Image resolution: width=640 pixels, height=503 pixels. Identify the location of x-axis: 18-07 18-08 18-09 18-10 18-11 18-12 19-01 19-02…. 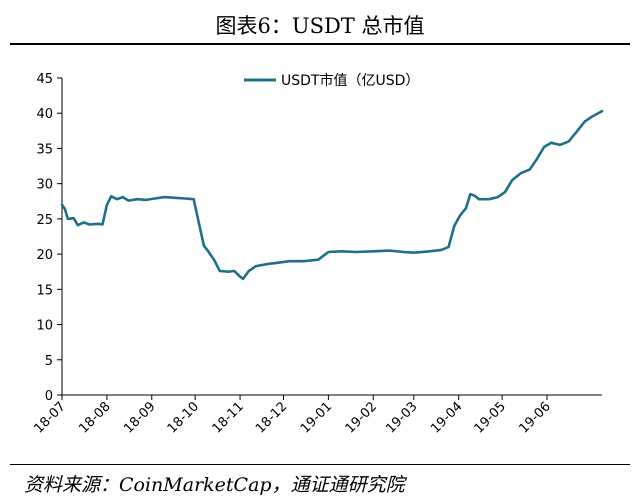
(317, 415).